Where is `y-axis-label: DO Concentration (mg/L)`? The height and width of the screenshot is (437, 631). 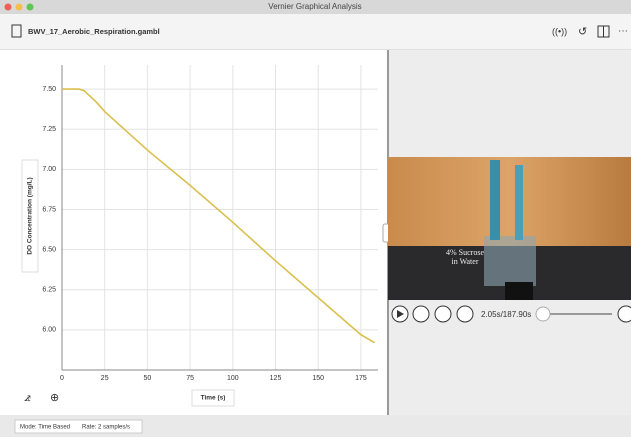
y-axis-label: DO Concentration (mg/L) is located at coordinates (30, 215).